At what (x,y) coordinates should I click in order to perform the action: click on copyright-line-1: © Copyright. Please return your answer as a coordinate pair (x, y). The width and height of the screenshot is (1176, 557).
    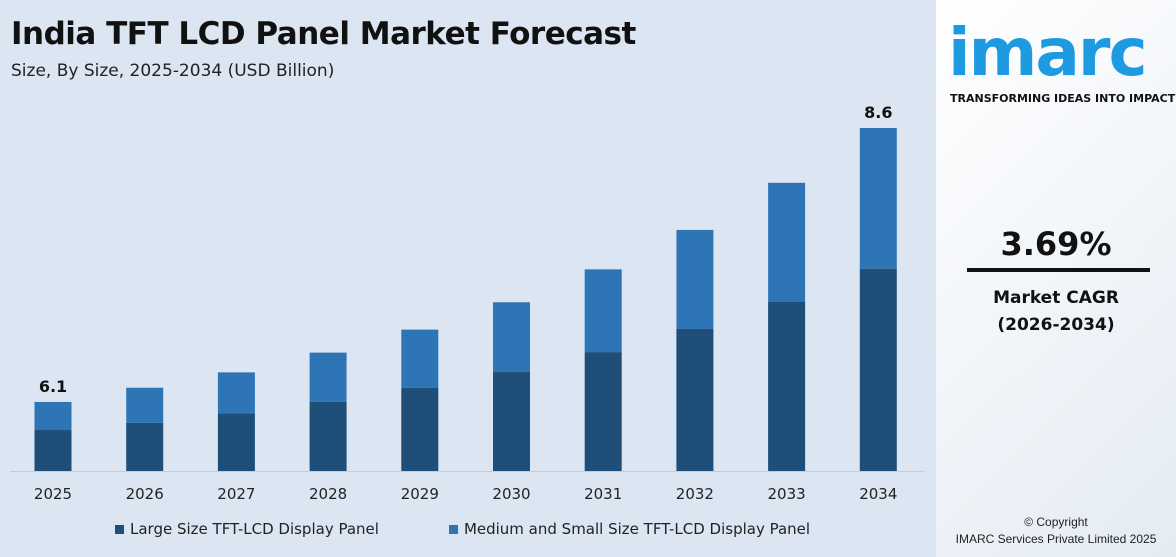
    Looking at the image, I should click on (1056, 522).